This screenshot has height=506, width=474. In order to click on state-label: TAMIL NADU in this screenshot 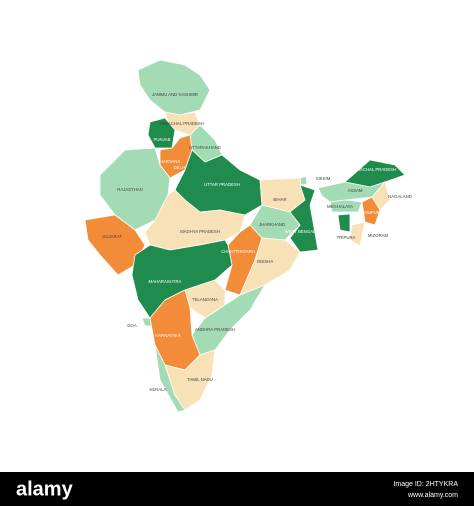, I will do `click(200, 379)`.